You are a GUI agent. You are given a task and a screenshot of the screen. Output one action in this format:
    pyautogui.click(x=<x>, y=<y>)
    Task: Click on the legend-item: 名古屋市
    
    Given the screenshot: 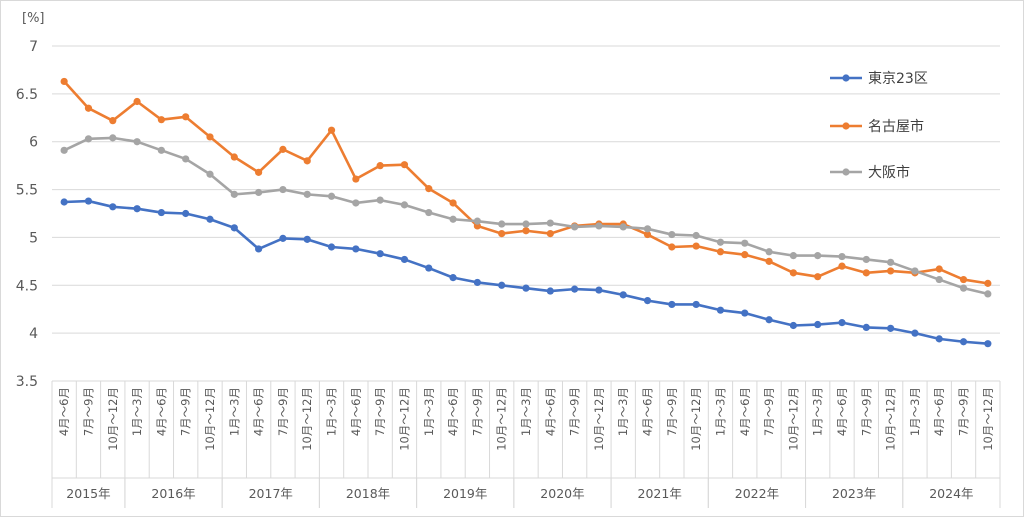 What is the action you would take?
    pyautogui.click(x=877, y=126)
    